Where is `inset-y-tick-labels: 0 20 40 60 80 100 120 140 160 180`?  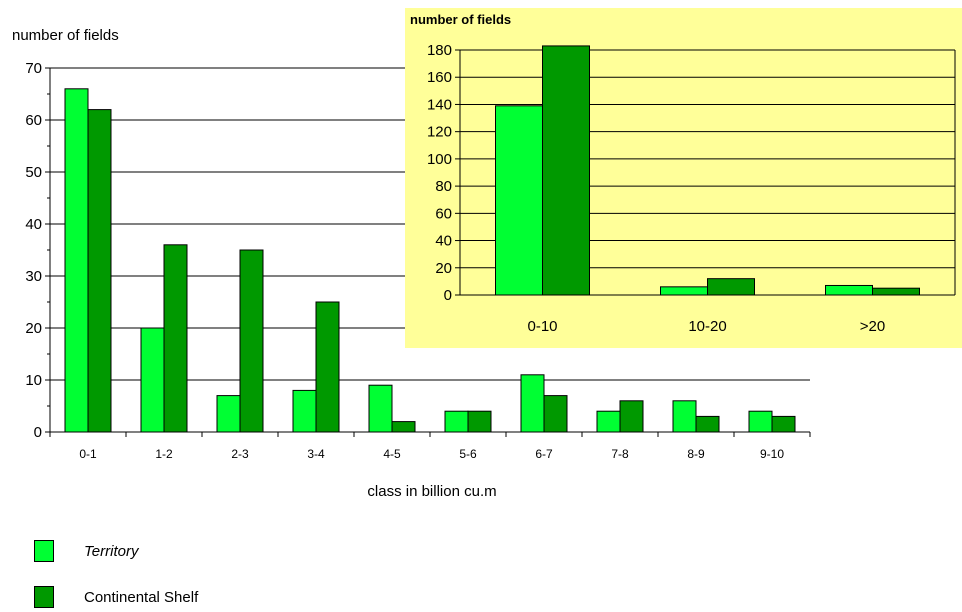 inset-y-tick-labels: 0 20 40 60 80 100 120 140 160 180 is located at coordinates (439, 173).